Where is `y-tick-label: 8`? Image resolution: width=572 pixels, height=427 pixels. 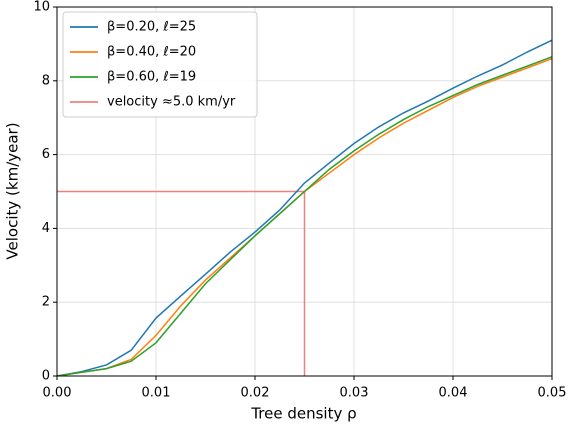 y-tick-label: 8 is located at coordinates (46, 80).